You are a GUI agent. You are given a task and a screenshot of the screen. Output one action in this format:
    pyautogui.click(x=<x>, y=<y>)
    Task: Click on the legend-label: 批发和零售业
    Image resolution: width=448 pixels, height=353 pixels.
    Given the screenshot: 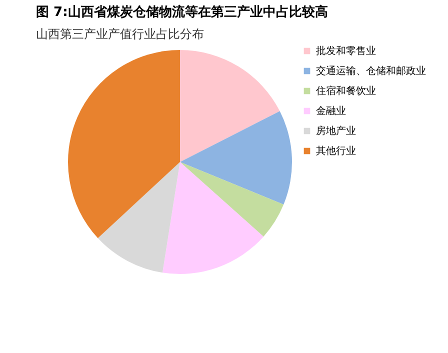 What is the action you would take?
    pyautogui.click(x=346, y=51)
    